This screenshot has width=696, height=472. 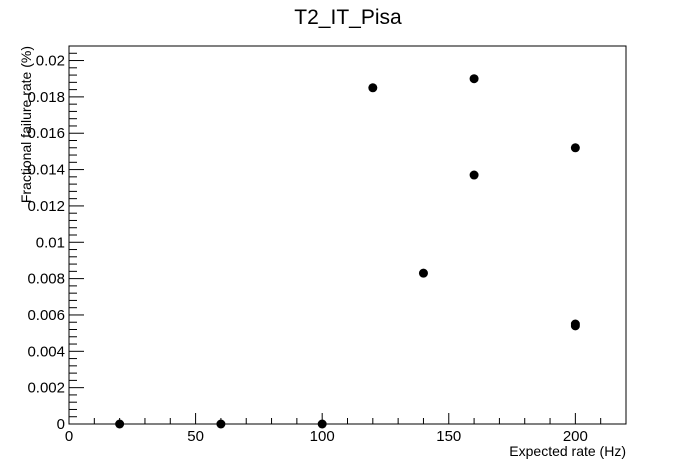 What do you see at coordinates (61, 424) in the screenshot?
I see `y-tick-label: 0` at bounding box center [61, 424].